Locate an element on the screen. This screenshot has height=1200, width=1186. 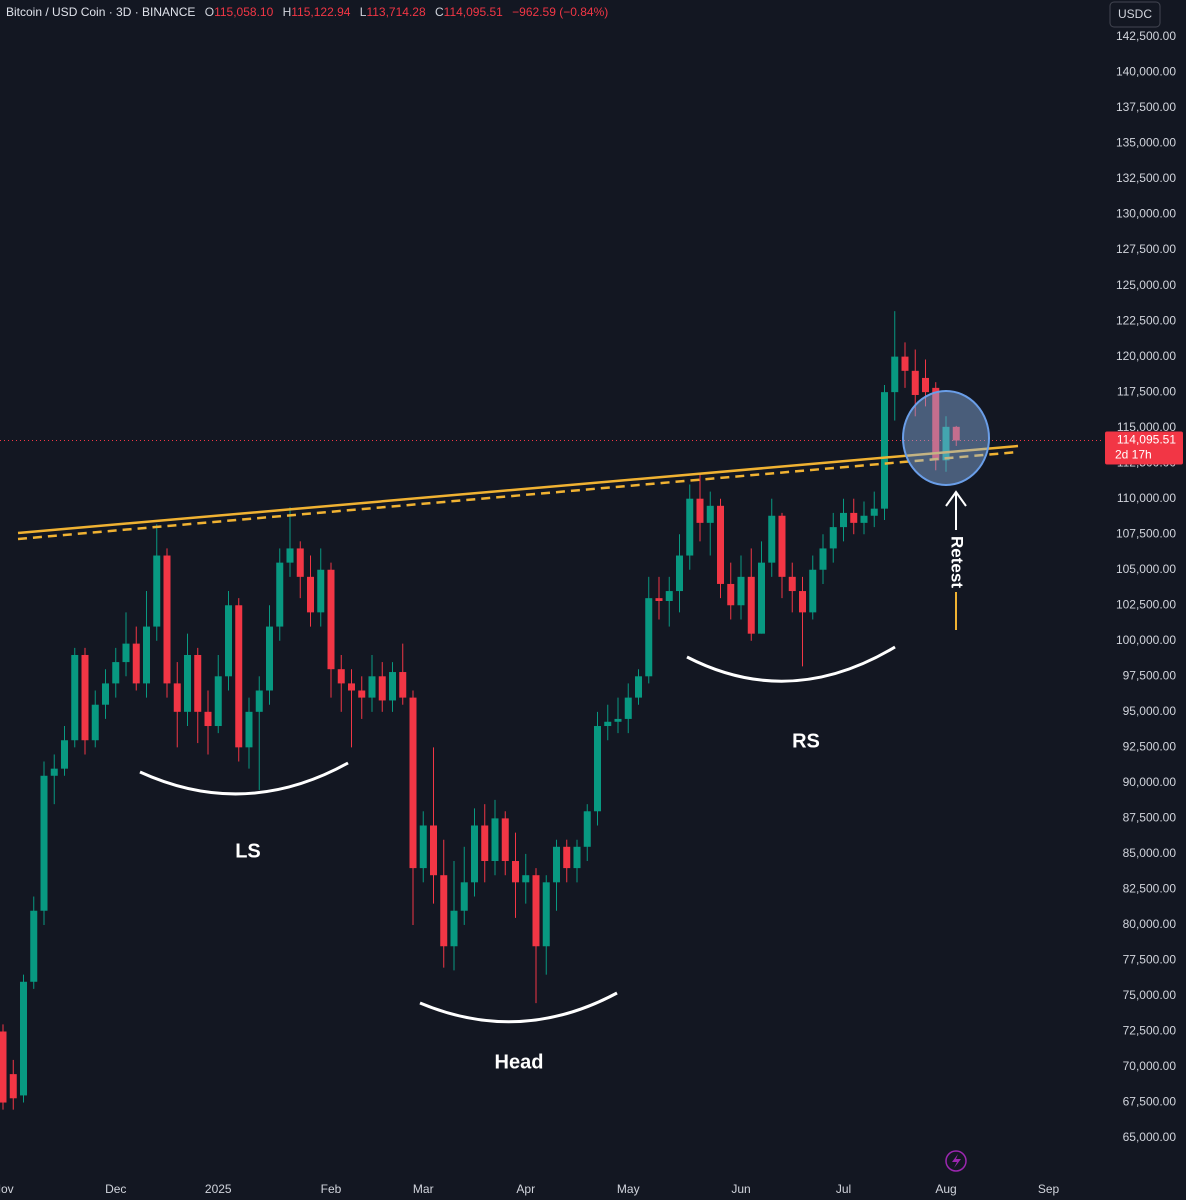
legend-value: 115,058.10 is located at coordinates (243, 12).